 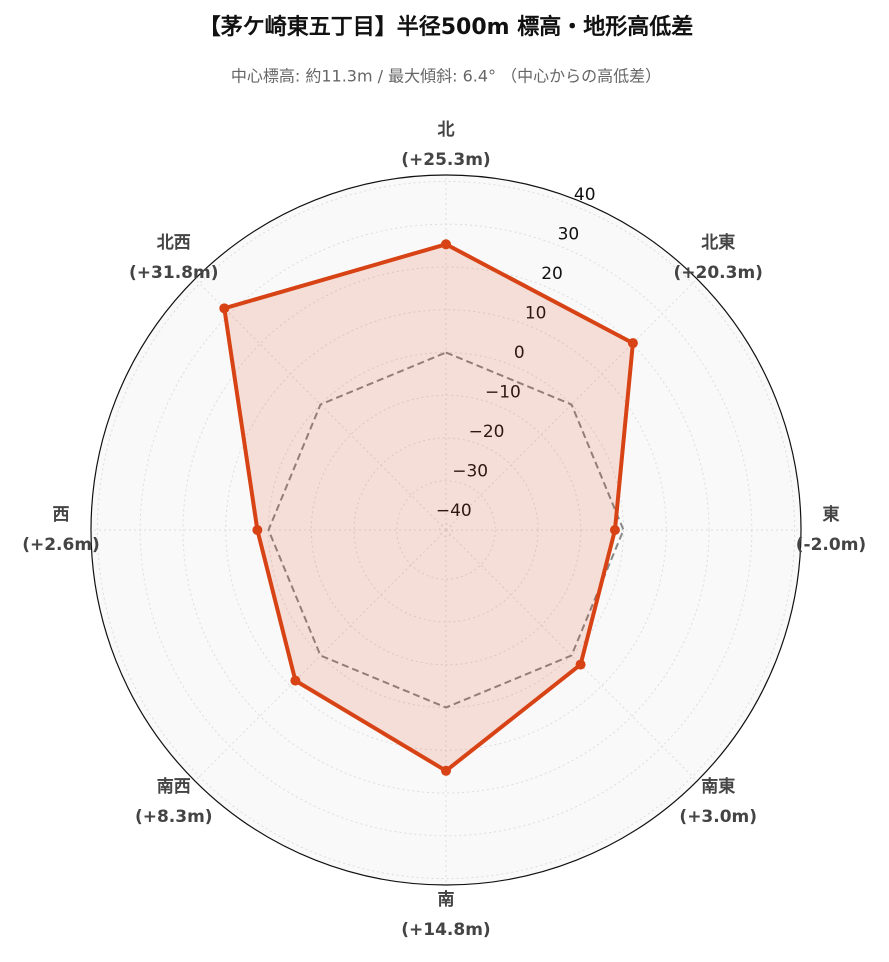 What do you see at coordinates (445, 930) in the screenshot?
I see `value-label: (+14.8m)` at bounding box center [445, 930].